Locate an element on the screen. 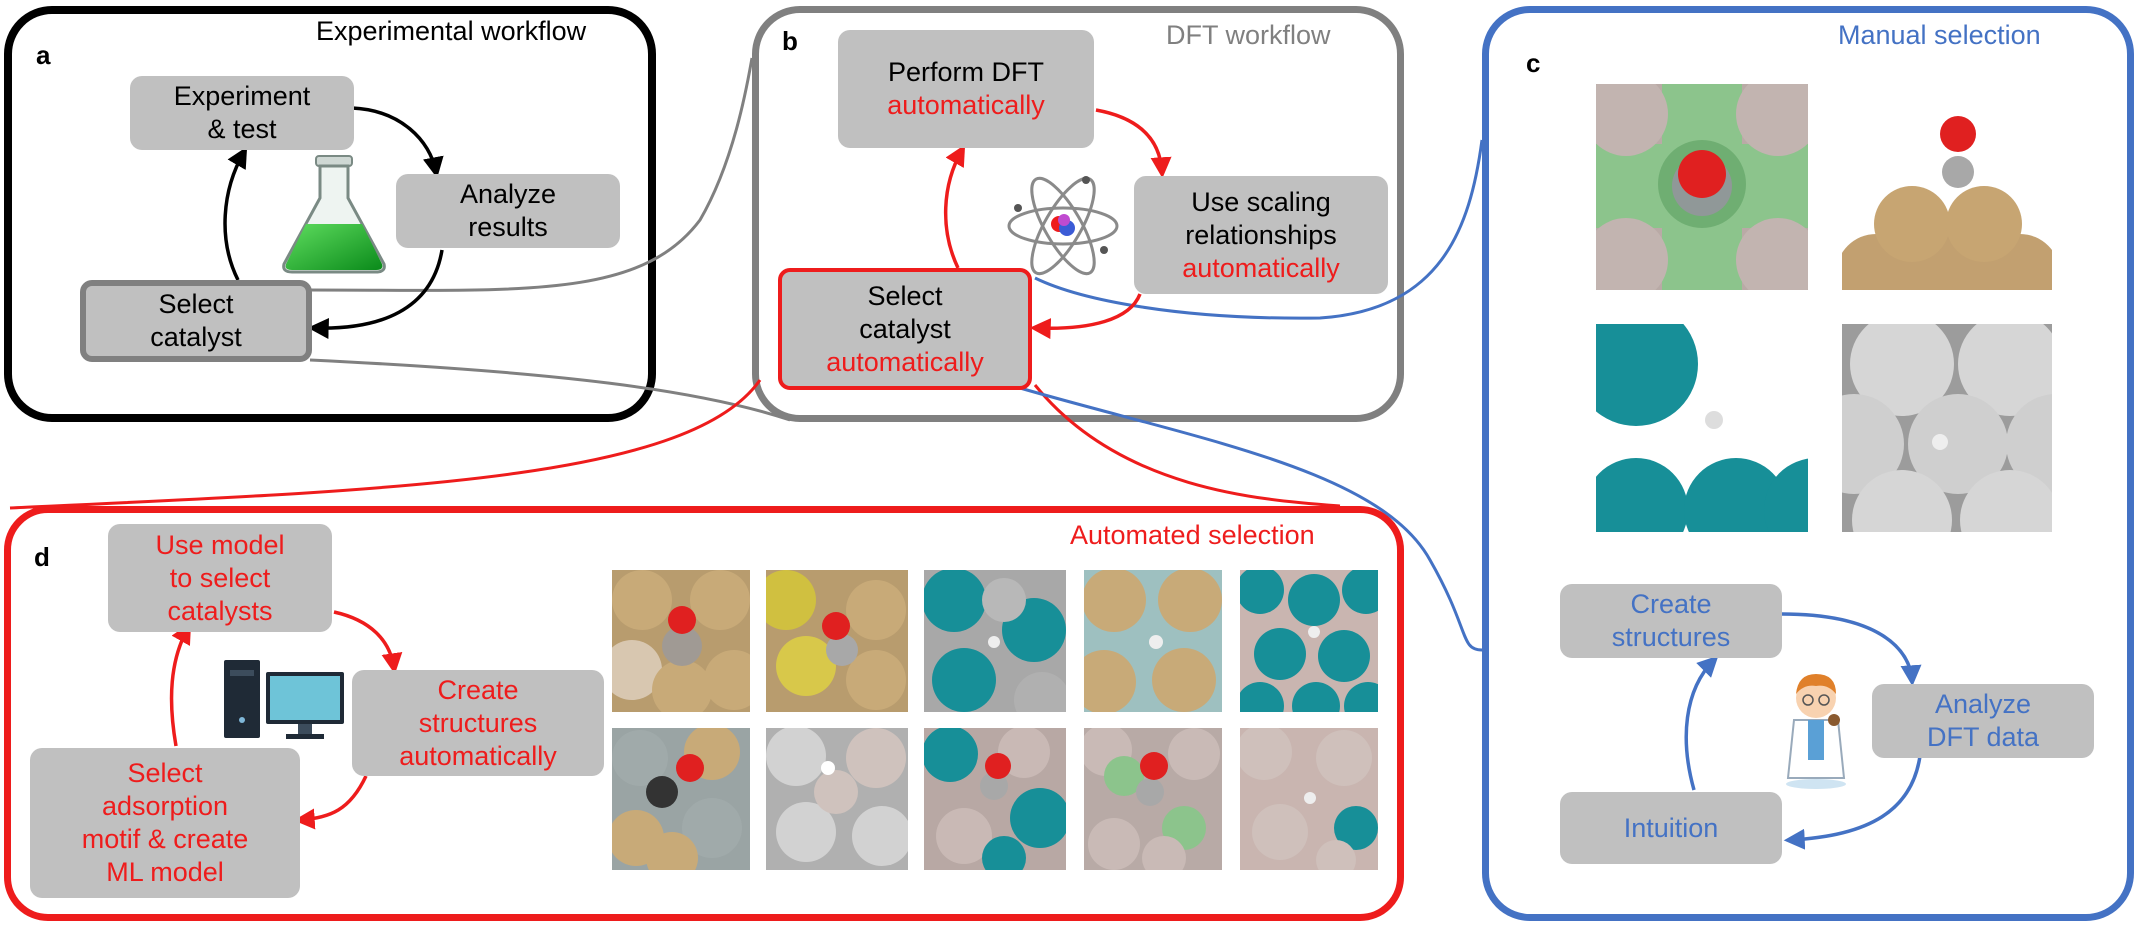  connector-b-to-d-left is located at coordinates (385, 444).